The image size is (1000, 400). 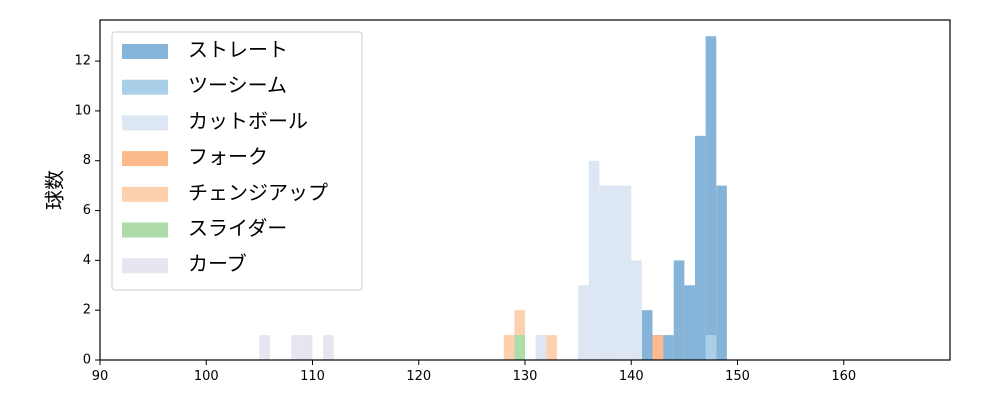 What do you see at coordinates (737, 376) in the screenshot?
I see `x-tick-label-150: 150` at bounding box center [737, 376].